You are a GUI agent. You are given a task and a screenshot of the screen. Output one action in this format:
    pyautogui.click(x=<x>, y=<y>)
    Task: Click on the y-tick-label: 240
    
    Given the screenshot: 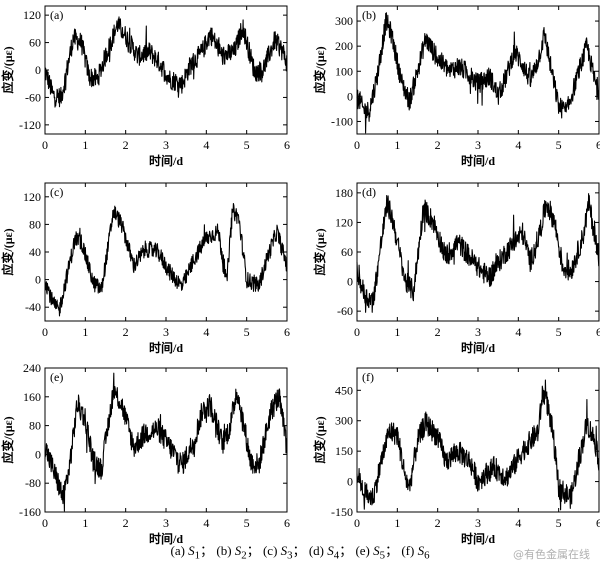 What is the action you would take?
    pyautogui.click(x=32, y=368)
    